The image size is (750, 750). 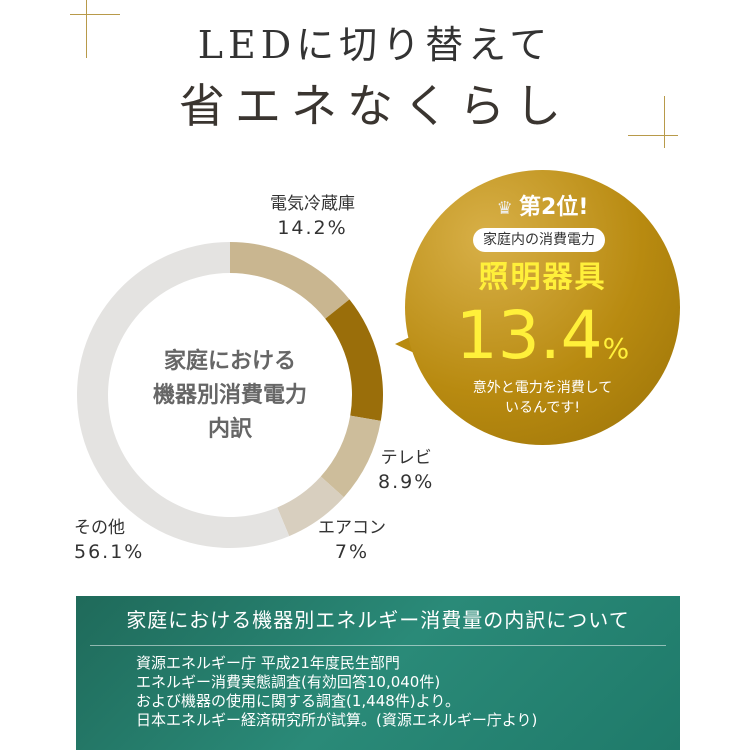 I want to click on source-line: 日本エネルギー経済研究所が試算。(資源エネルギー庁より), so click(x=337, y=720).